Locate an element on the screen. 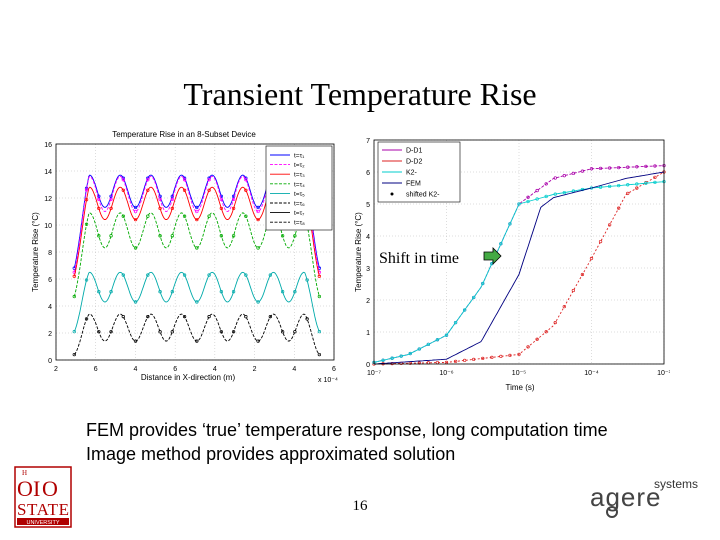 This screenshot has height=540, width=720. y-tick-label: 16 is located at coordinates (48, 145).